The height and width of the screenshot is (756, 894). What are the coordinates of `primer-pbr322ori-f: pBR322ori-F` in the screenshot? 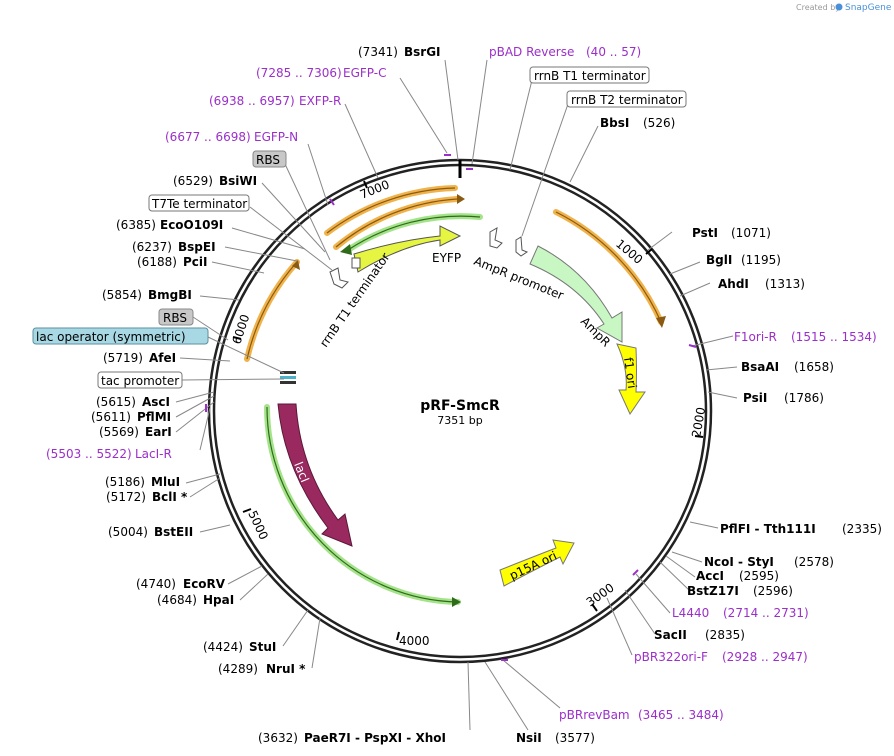 It's located at (671, 657).